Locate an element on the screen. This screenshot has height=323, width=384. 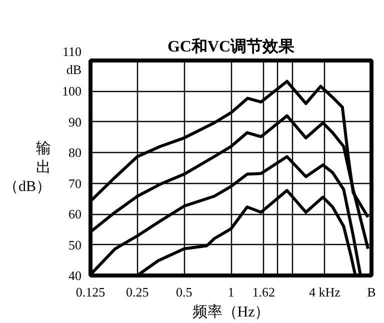
y-tick-label: 100 is located at coordinates (72, 91).